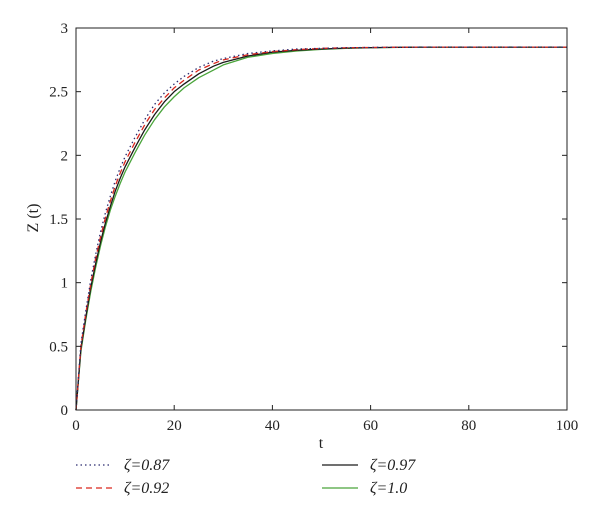 Image resolution: width=600 pixels, height=524 pixels. What do you see at coordinates (65, 284) in the screenshot?
I see `y-tick-label: 1` at bounding box center [65, 284].